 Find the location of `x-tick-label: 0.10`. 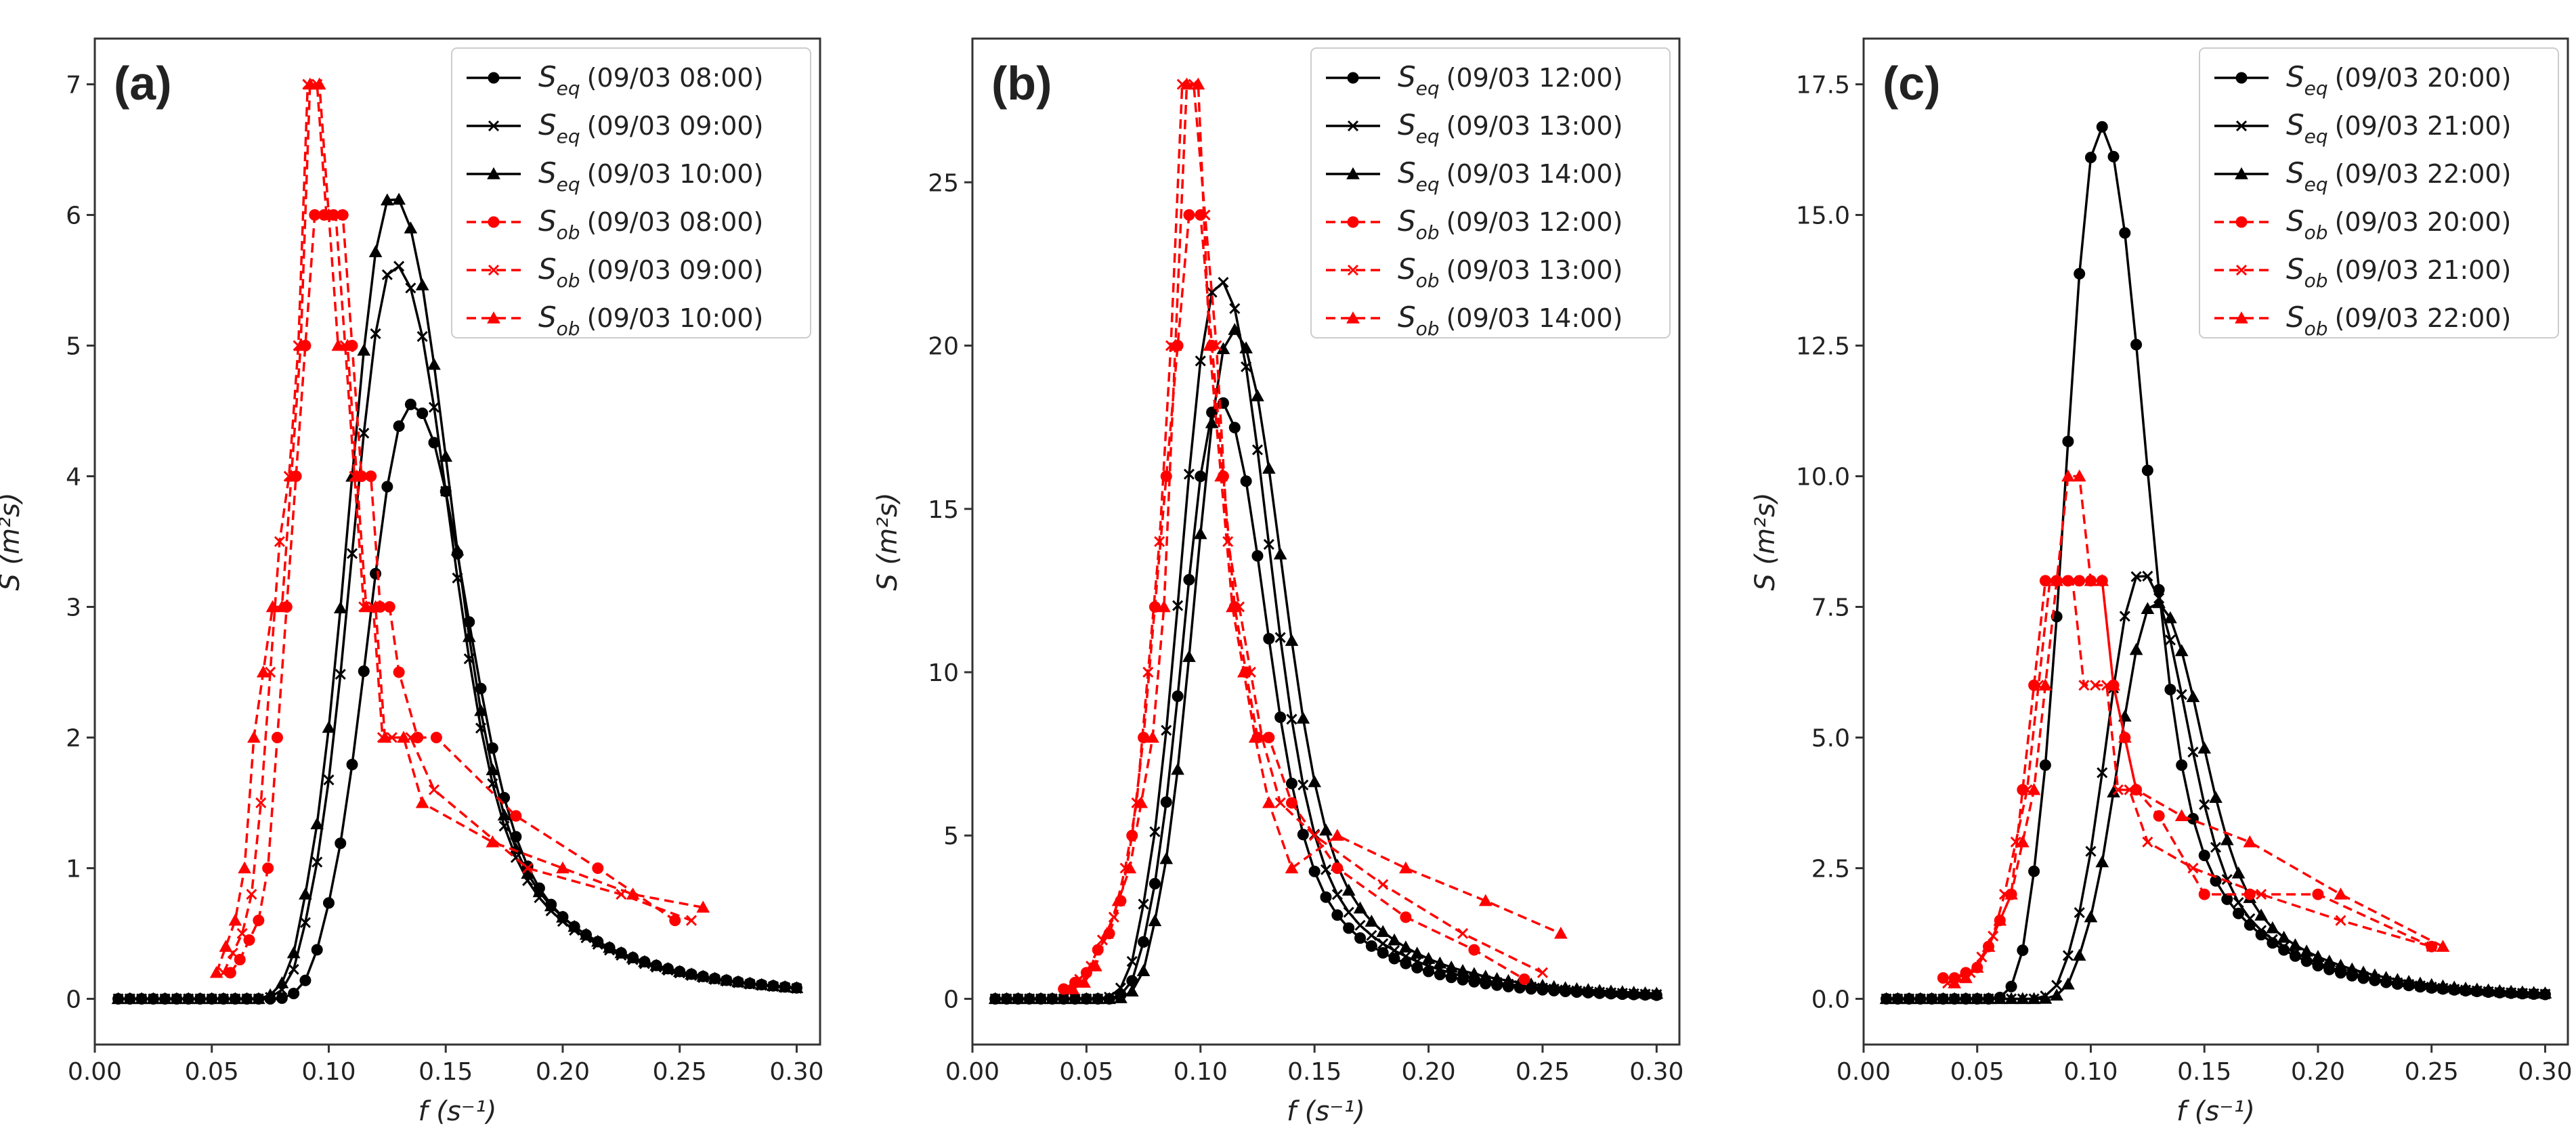

x-tick-label: 0.10 is located at coordinates (1201, 1072).